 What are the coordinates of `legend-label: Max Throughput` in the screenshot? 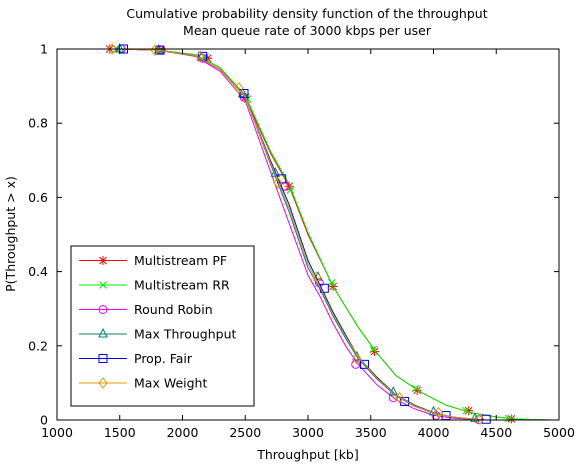 It's located at (185, 334).